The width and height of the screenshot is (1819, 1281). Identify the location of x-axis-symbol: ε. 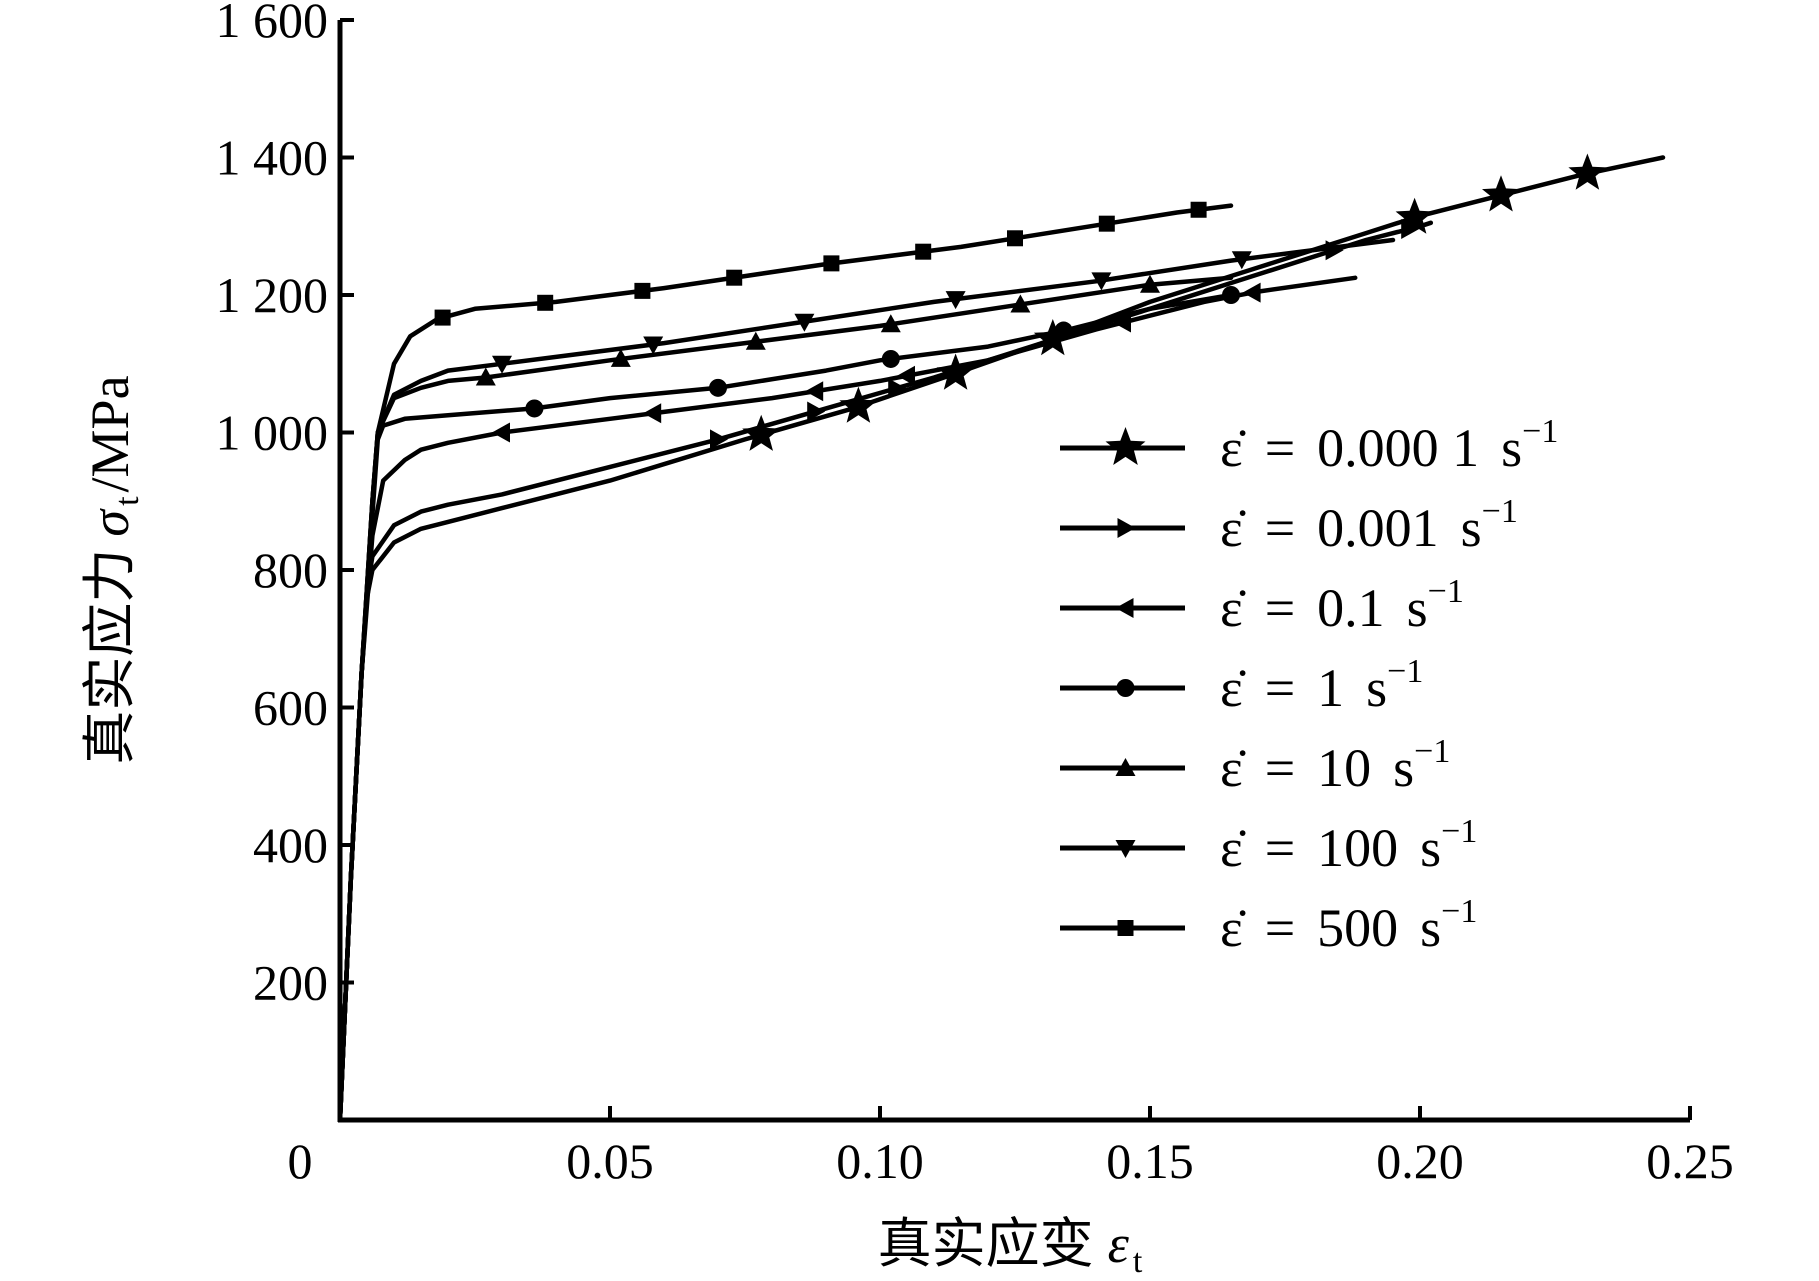
(1119, 1244).